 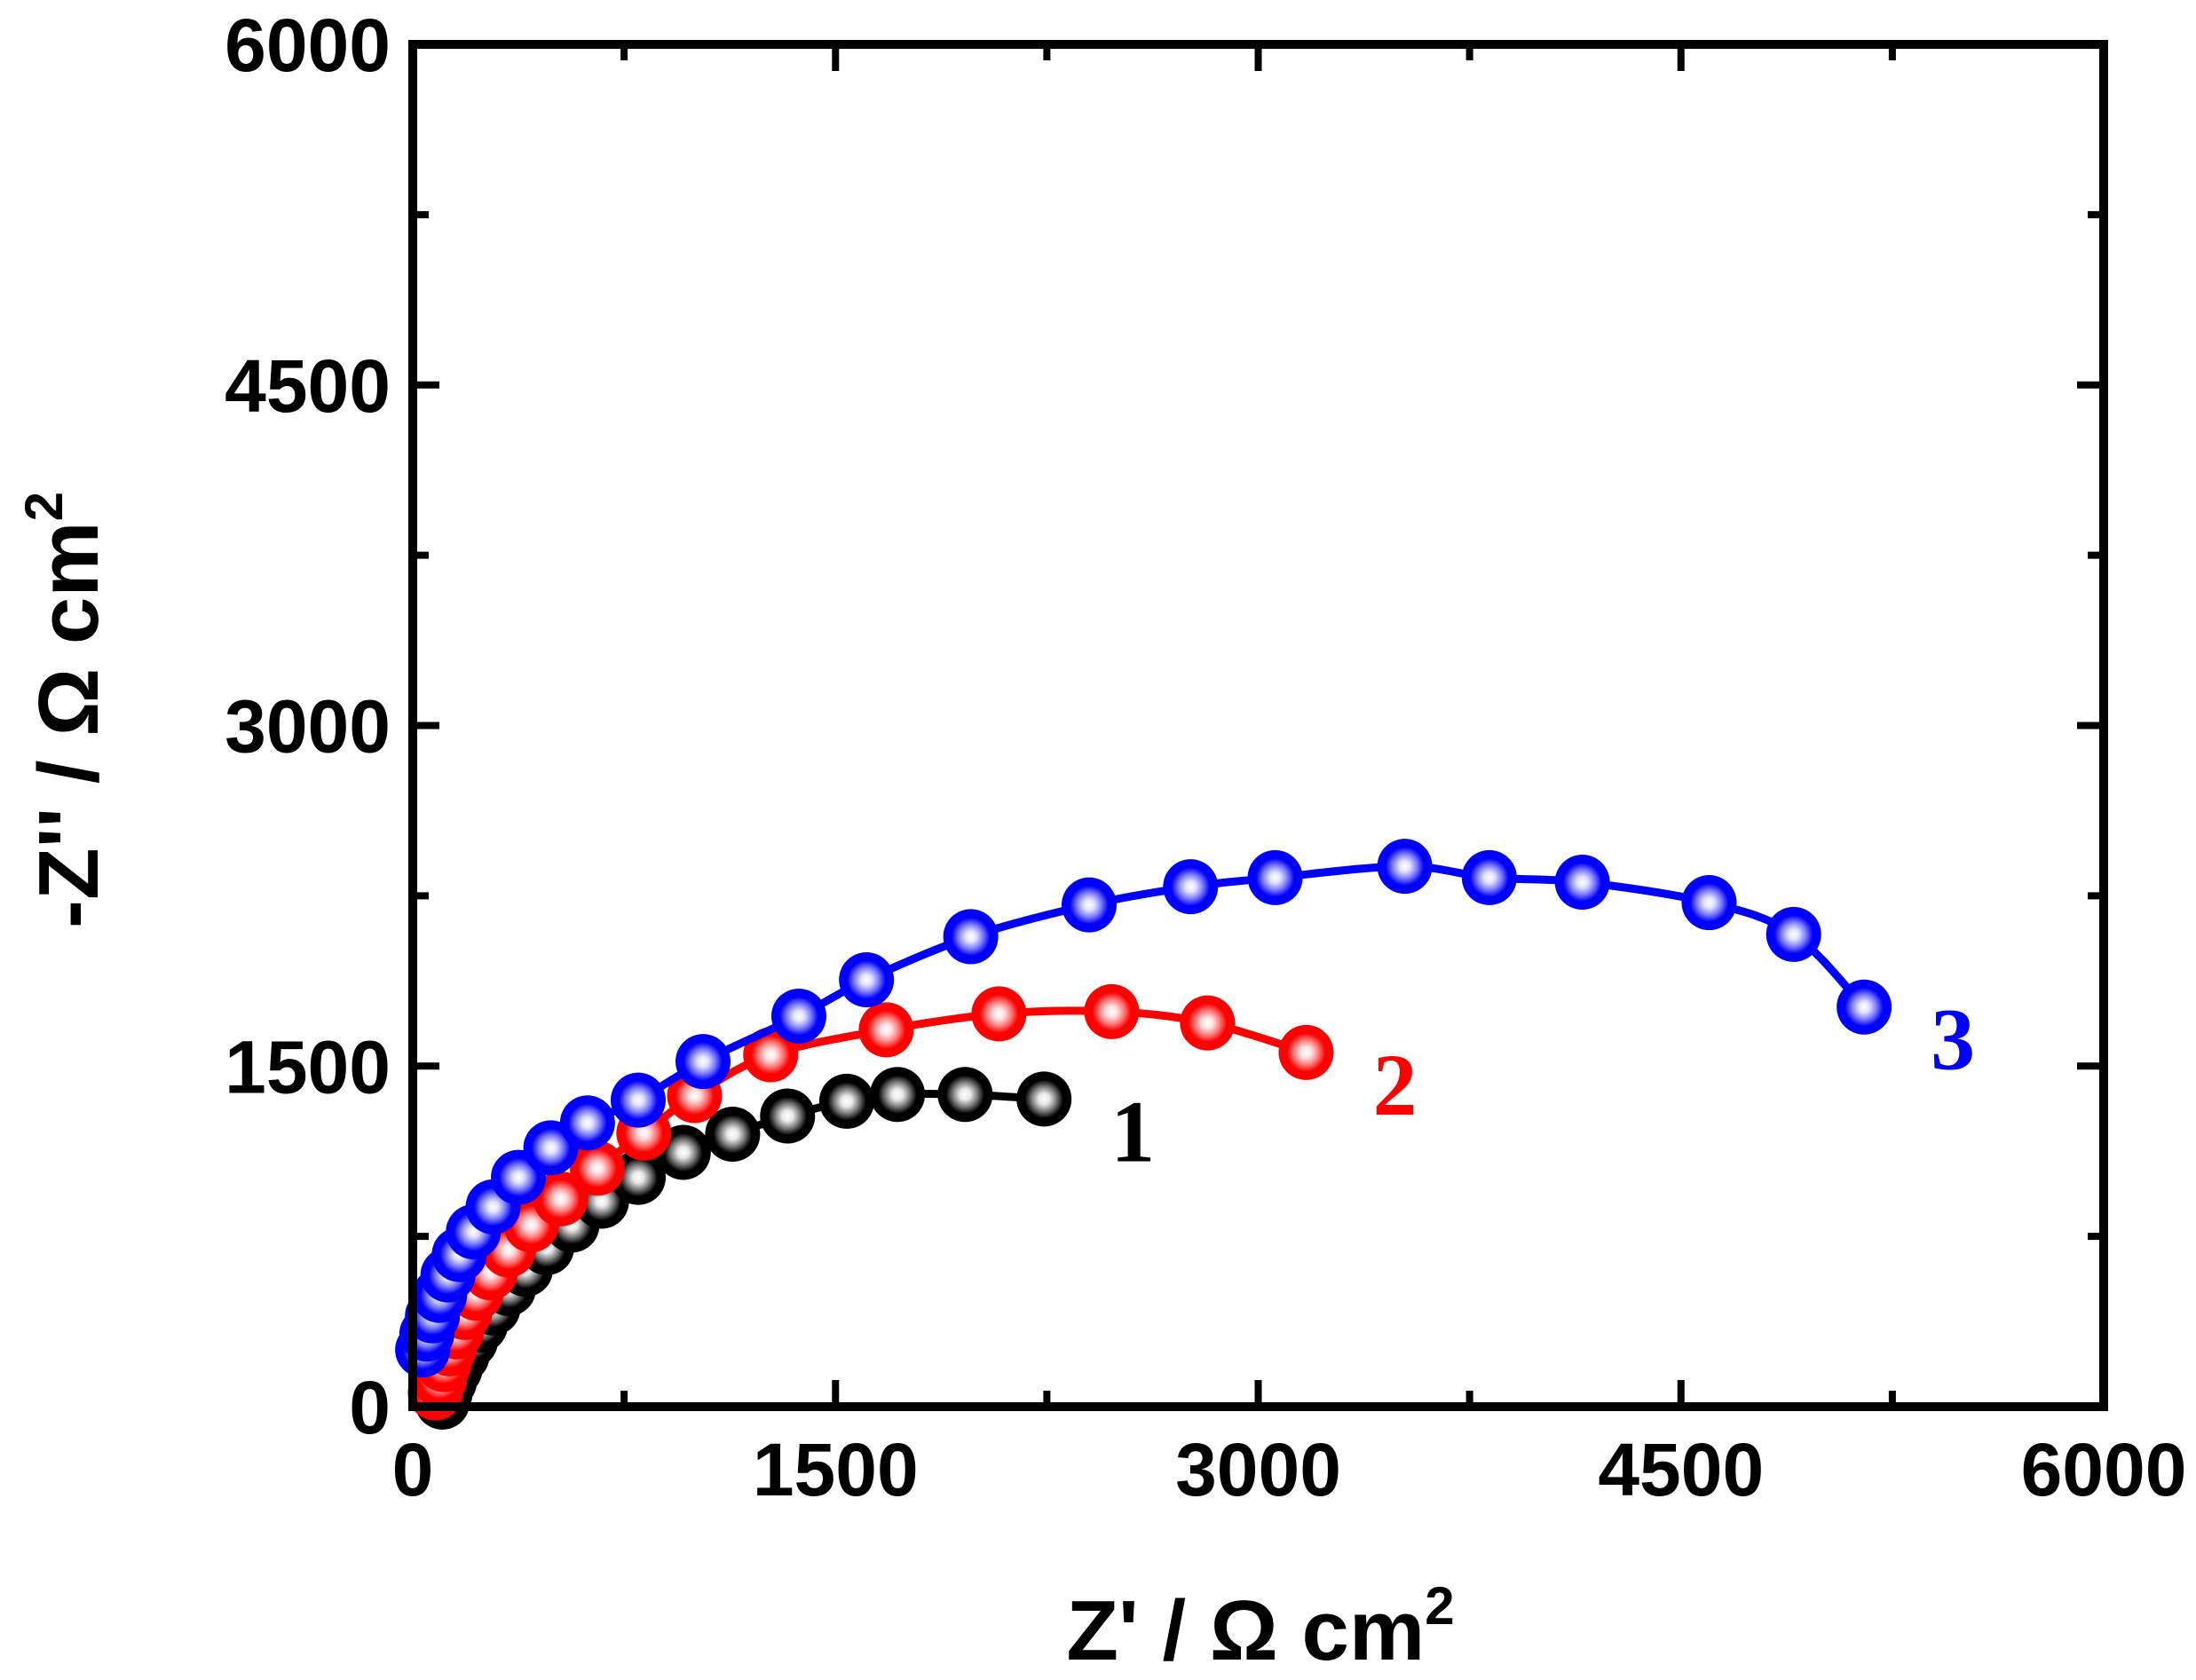 What do you see at coordinates (1245, 1630) in the screenshot?
I see `x-axis-title-text: Z' / Ω cm` at bounding box center [1245, 1630].